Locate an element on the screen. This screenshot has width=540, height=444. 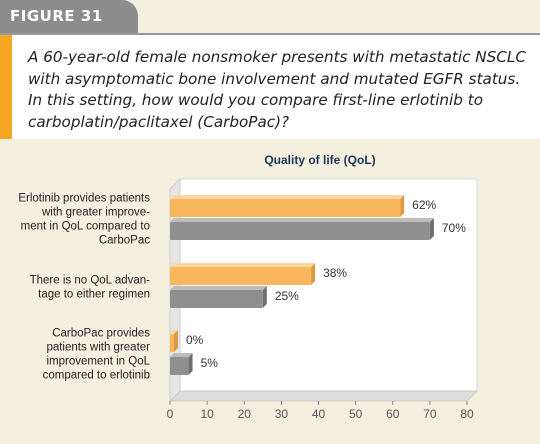
category-label: improvement in QoL is located at coordinates (98, 362).